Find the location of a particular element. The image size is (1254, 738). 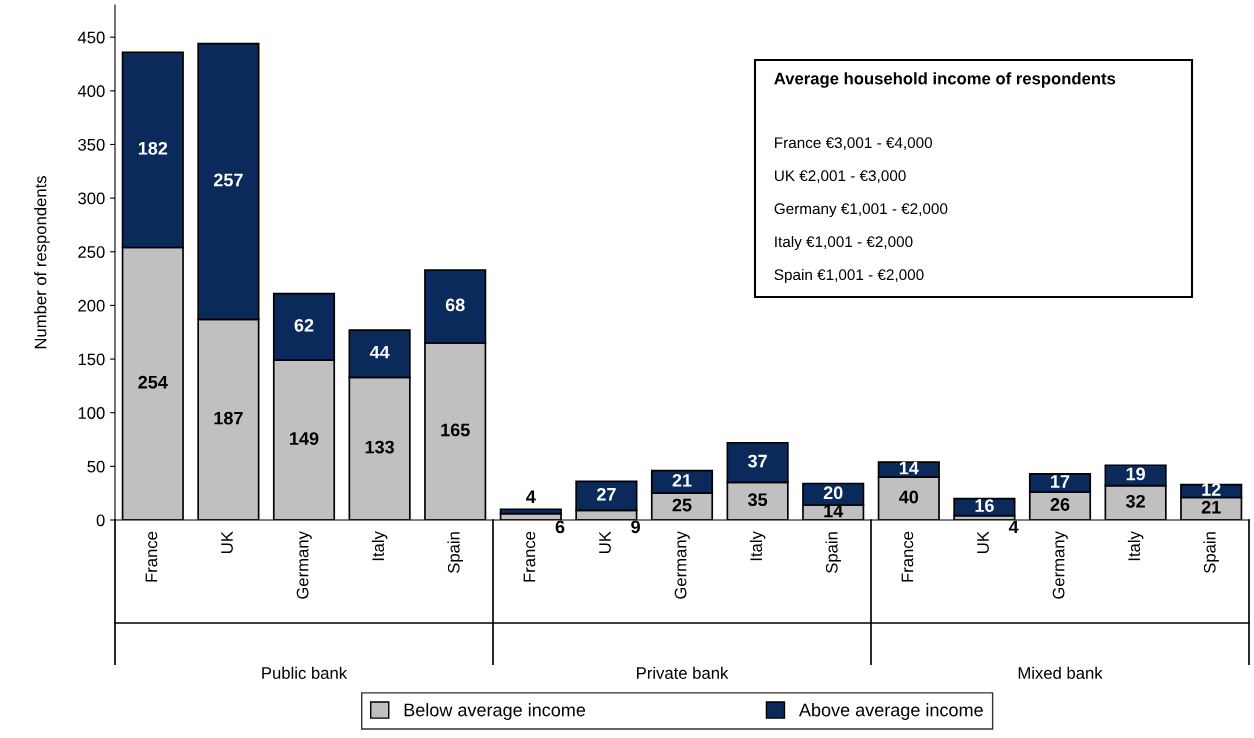

data-label: 20 is located at coordinates (833, 493).